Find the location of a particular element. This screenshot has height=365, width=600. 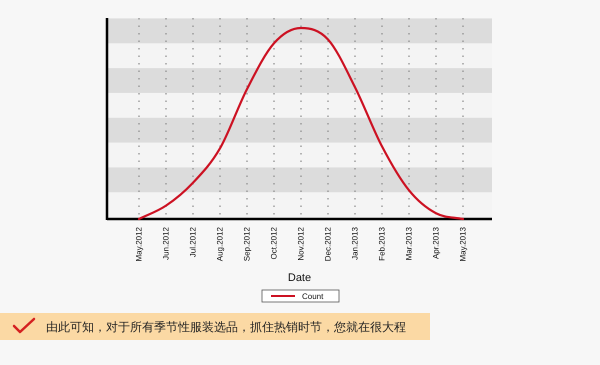

x-tick-label: Jul.2012 is located at coordinates (193, 242).